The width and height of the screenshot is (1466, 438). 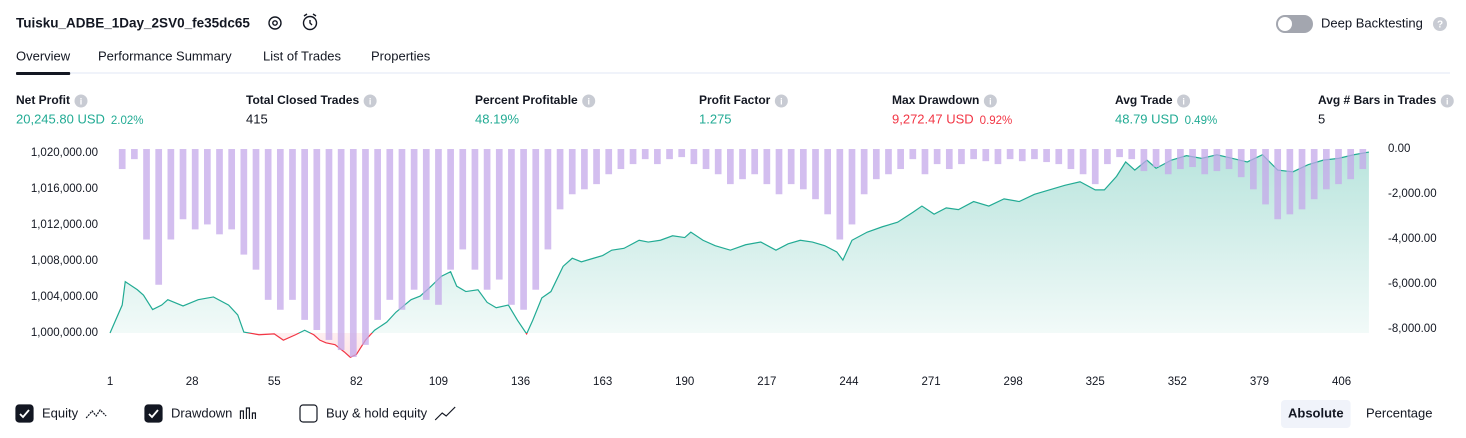 What do you see at coordinates (165, 55) in the screenshot?
I see `tab: Performance Summary` at bounding box center [165, 55].